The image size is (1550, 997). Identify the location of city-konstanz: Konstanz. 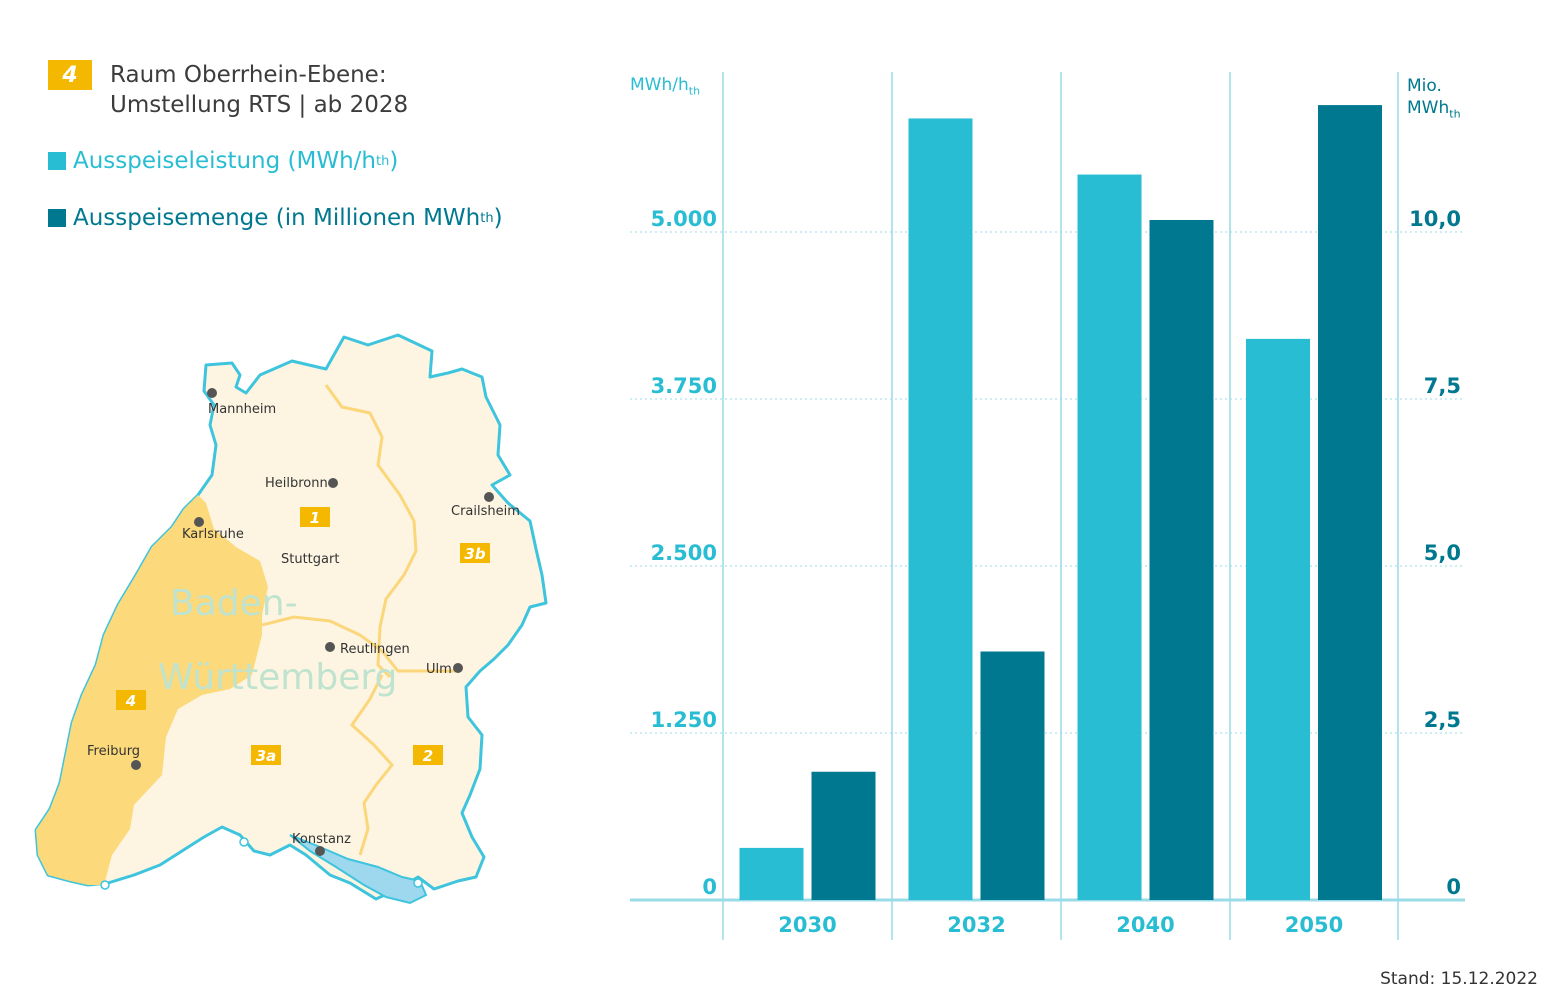
(321, 844).